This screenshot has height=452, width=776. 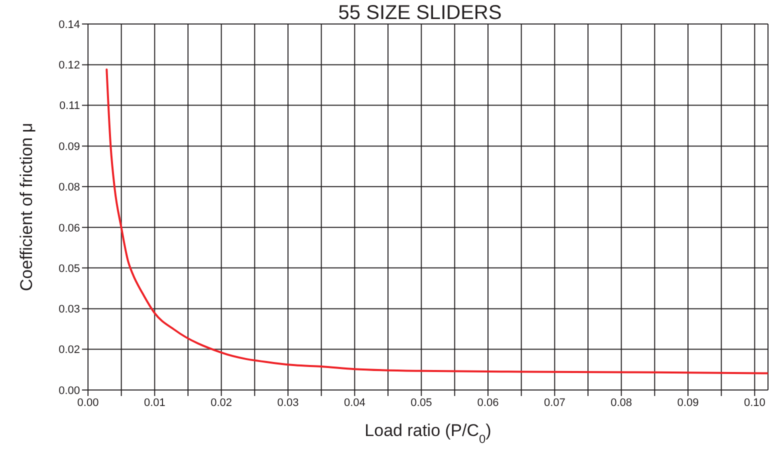 What do you see at coordinates (155, 402) in the screenshot?
I see `x-tick-label: 0.01` at bounding box center [155, 402].